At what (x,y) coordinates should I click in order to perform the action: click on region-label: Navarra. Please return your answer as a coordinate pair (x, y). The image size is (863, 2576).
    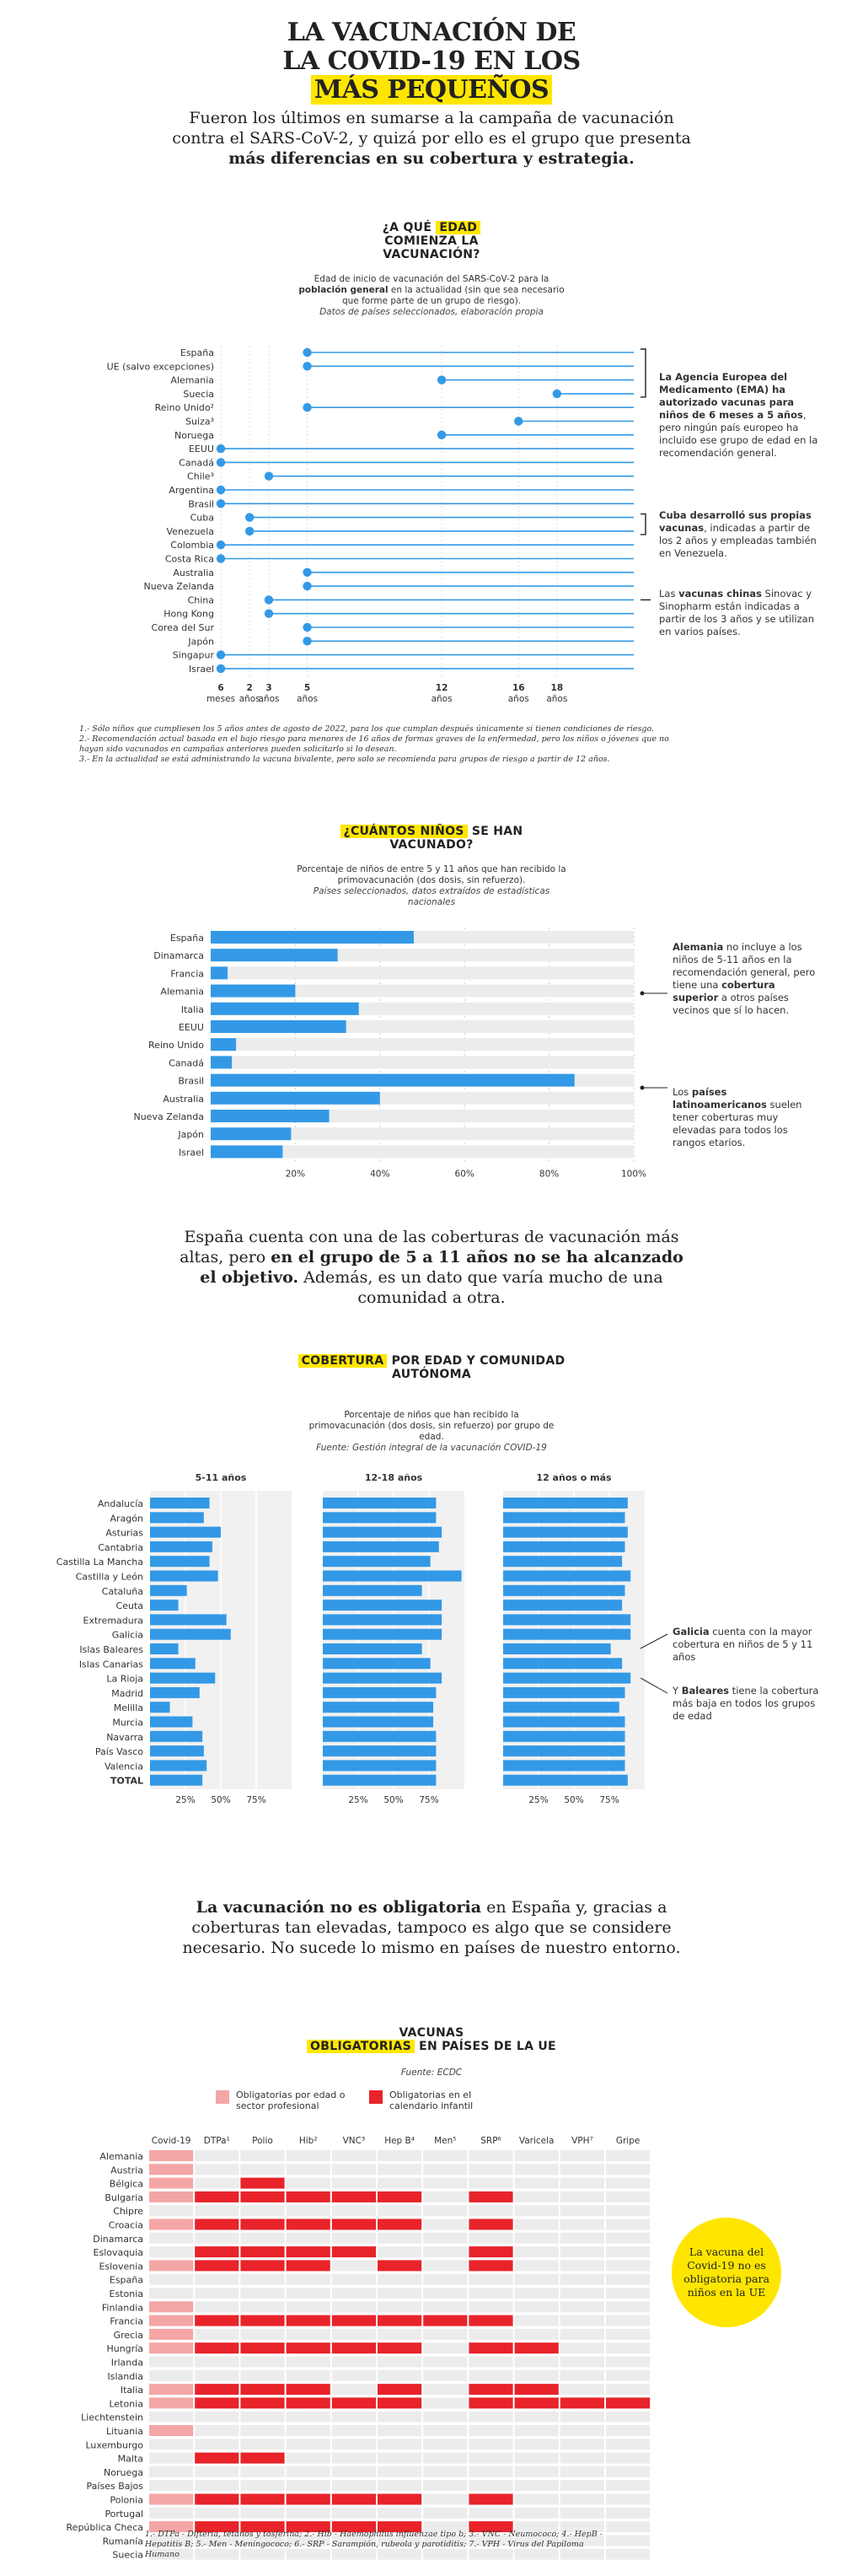
    Looking at the image, I should click on (124, 1737).